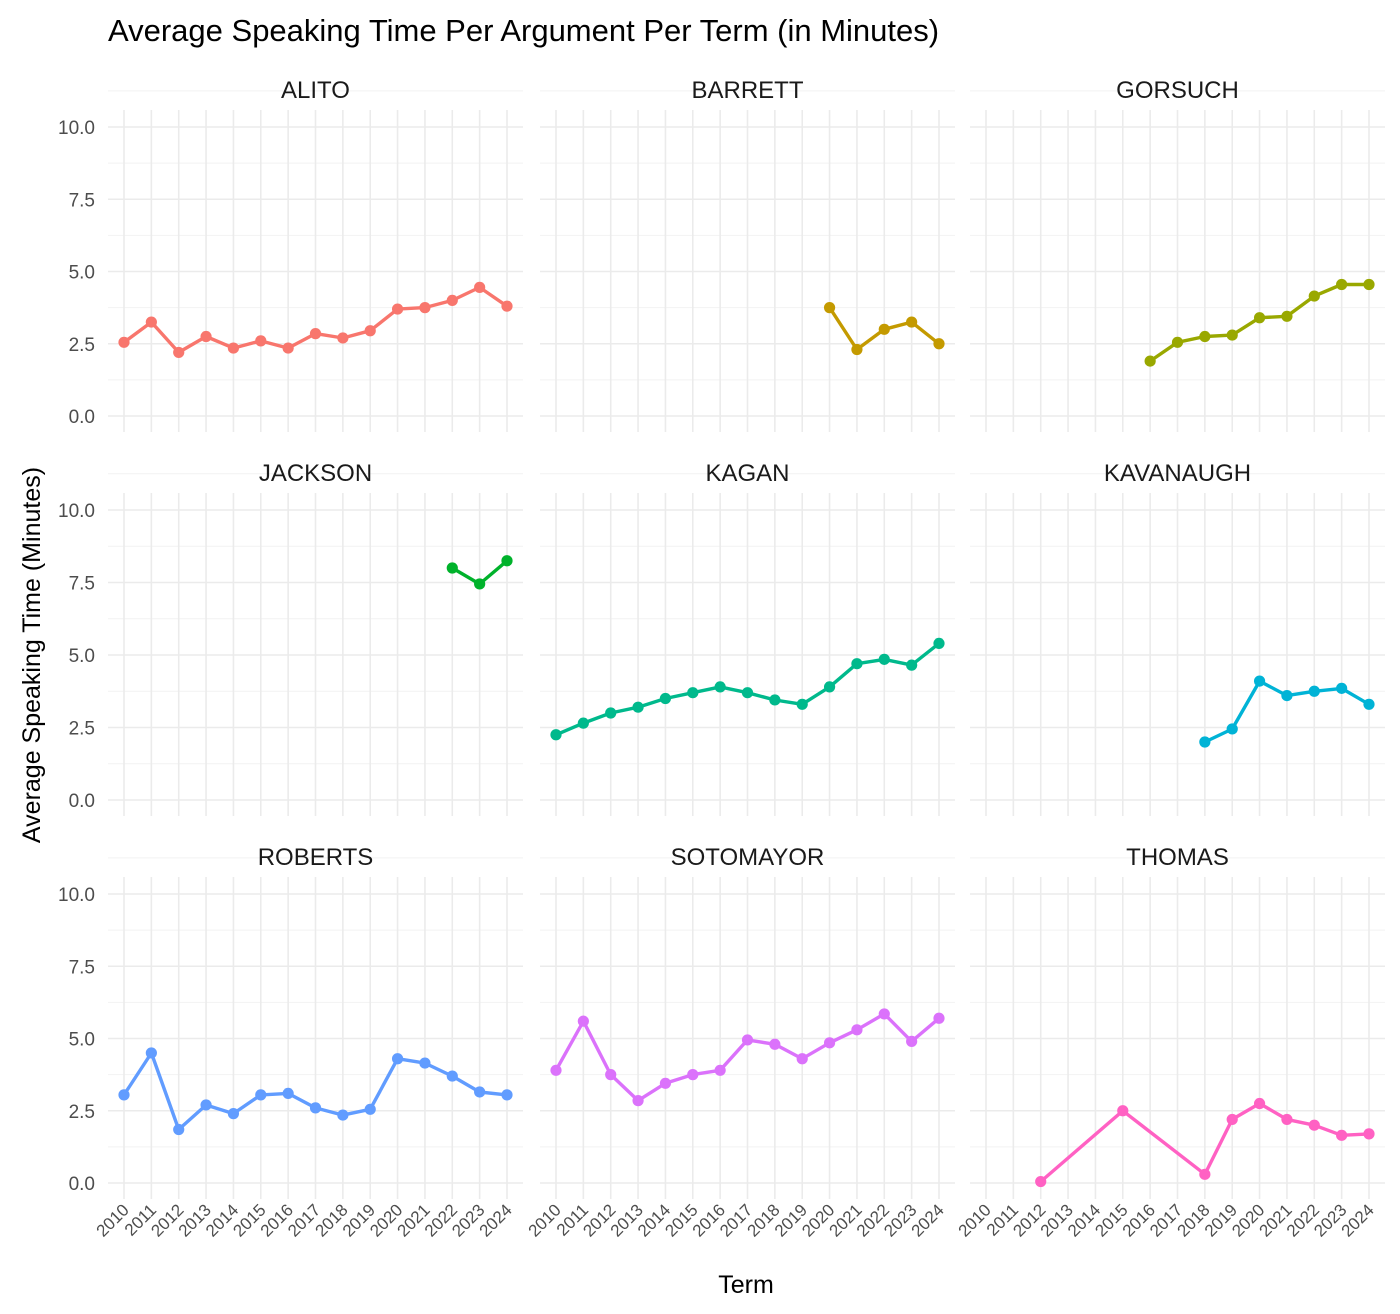 The width and height of the screenshot is (1400, 1314). I want to click on data-point-thomas-2019, so click(1232, 1119).